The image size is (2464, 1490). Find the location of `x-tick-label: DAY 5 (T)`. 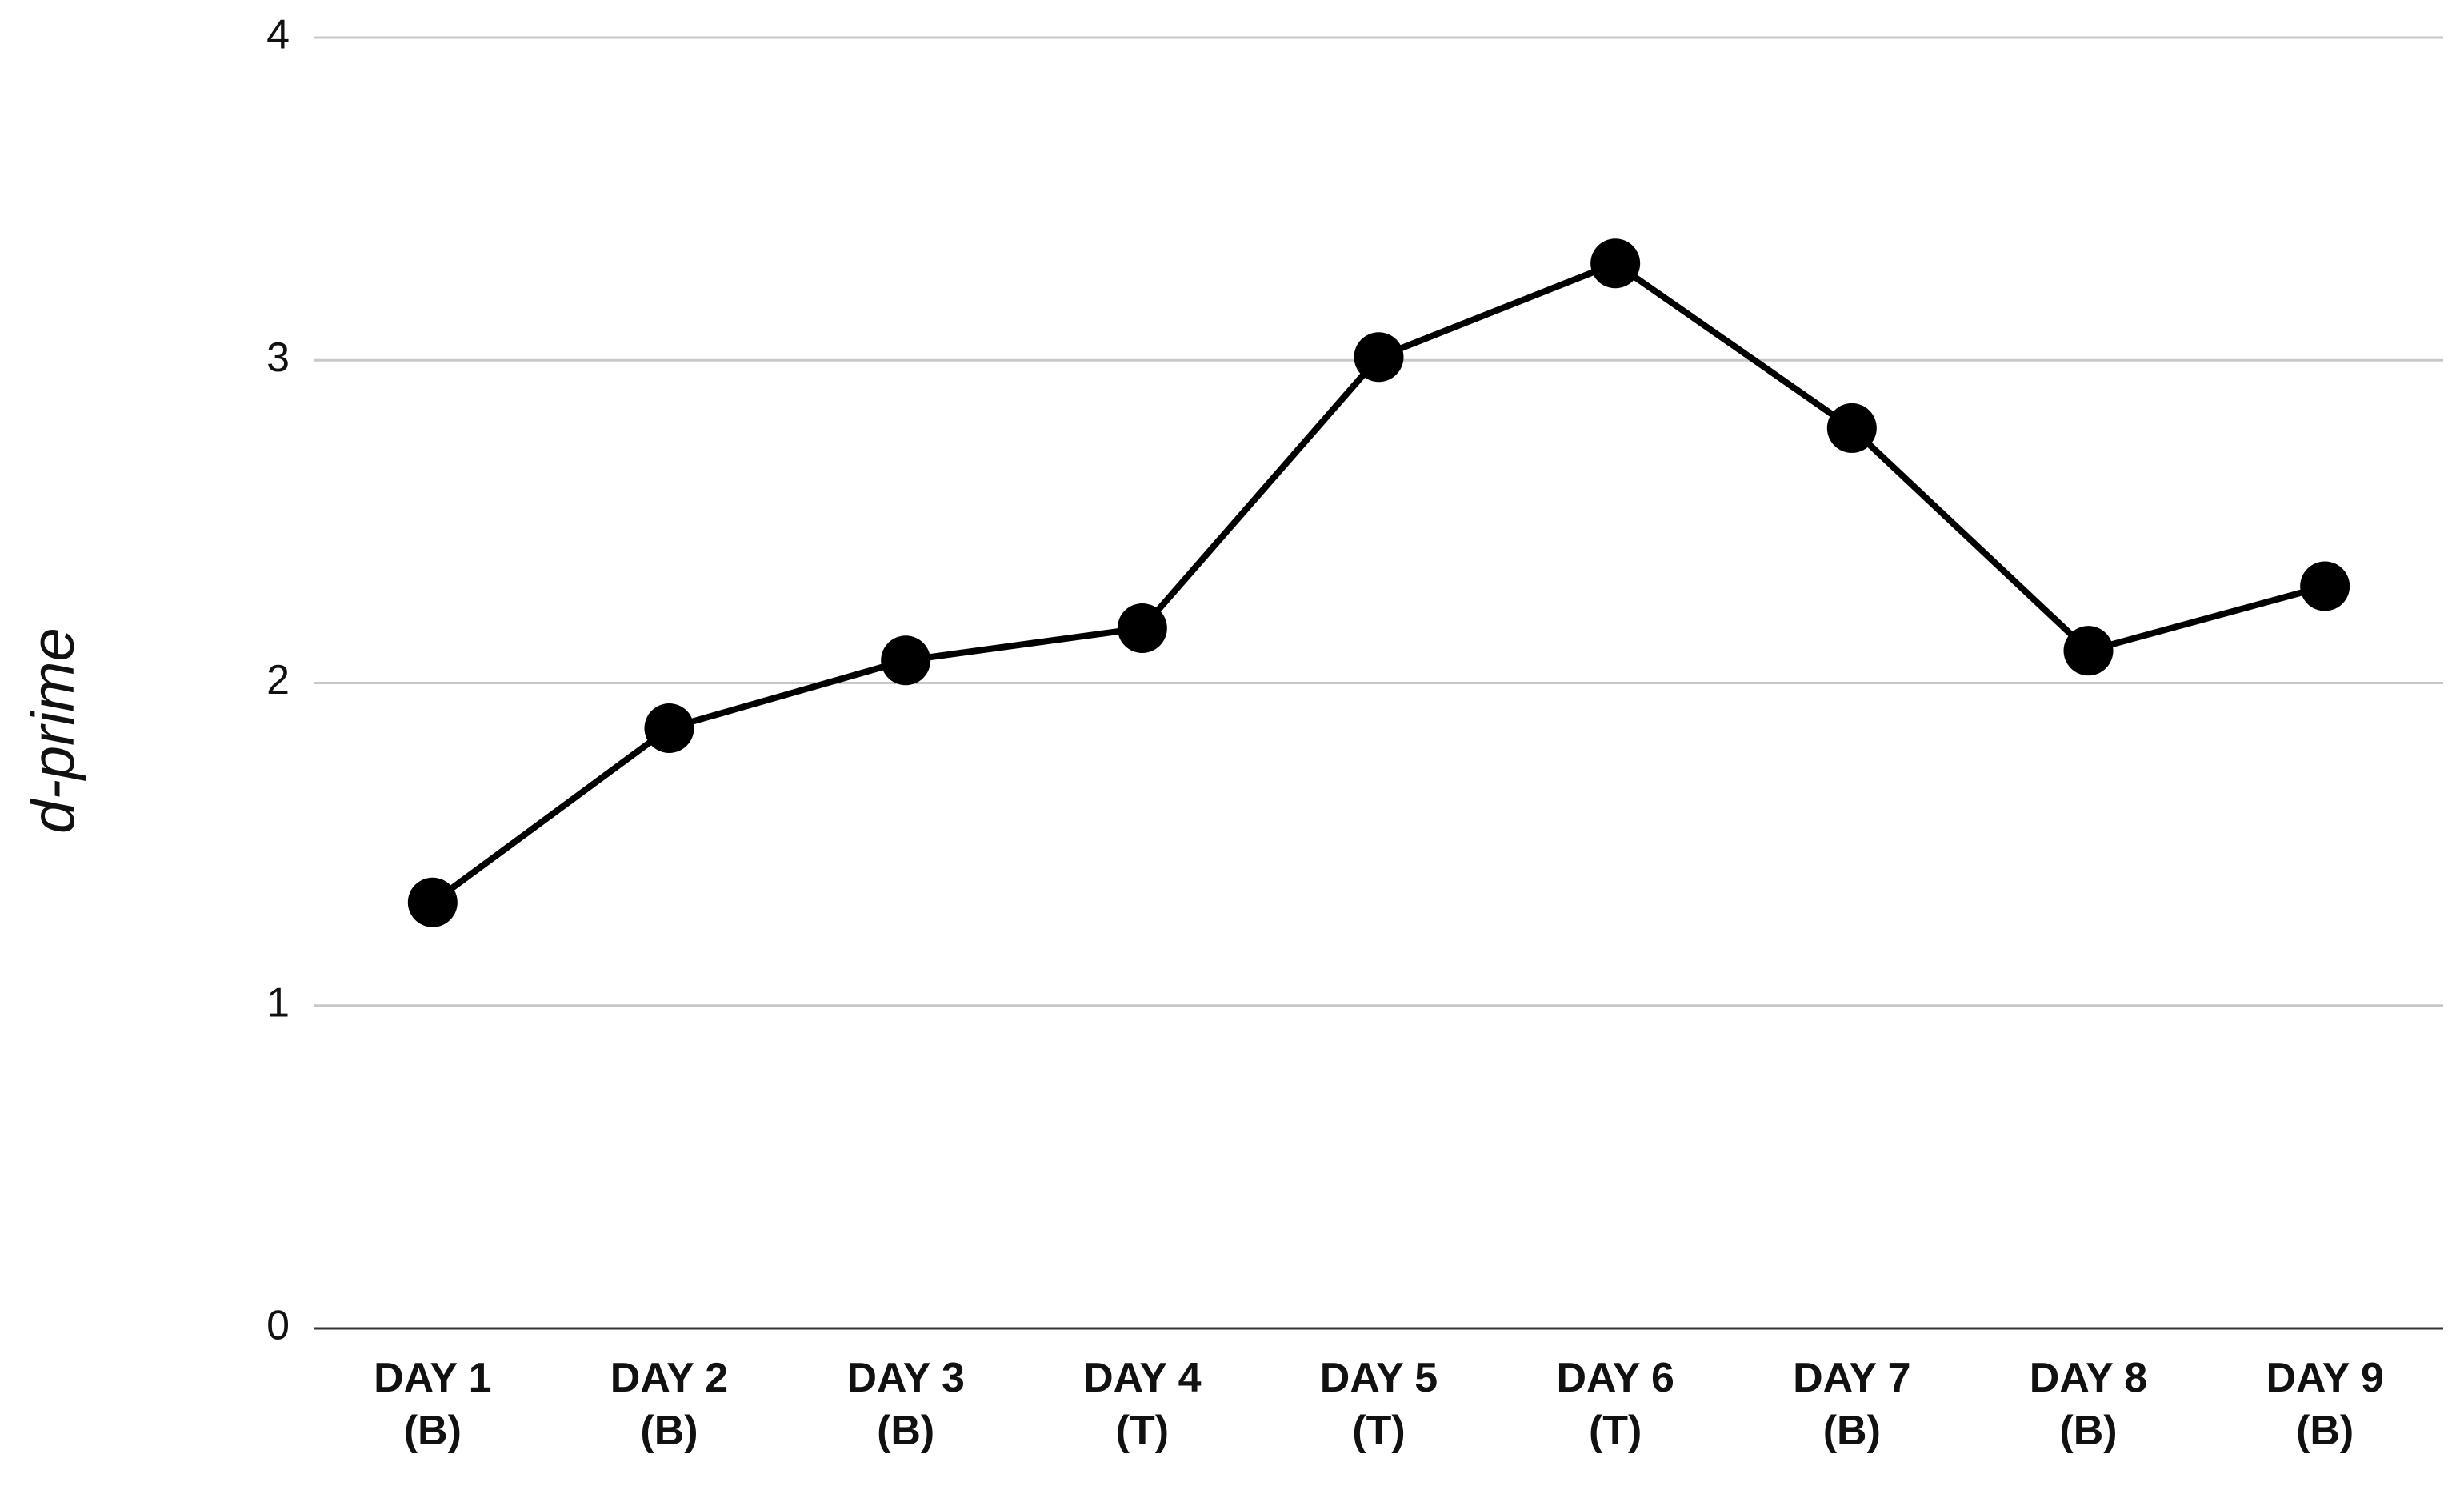

x-tick-label: DAY 5 (T) is located at coordinates (1379, 1404).